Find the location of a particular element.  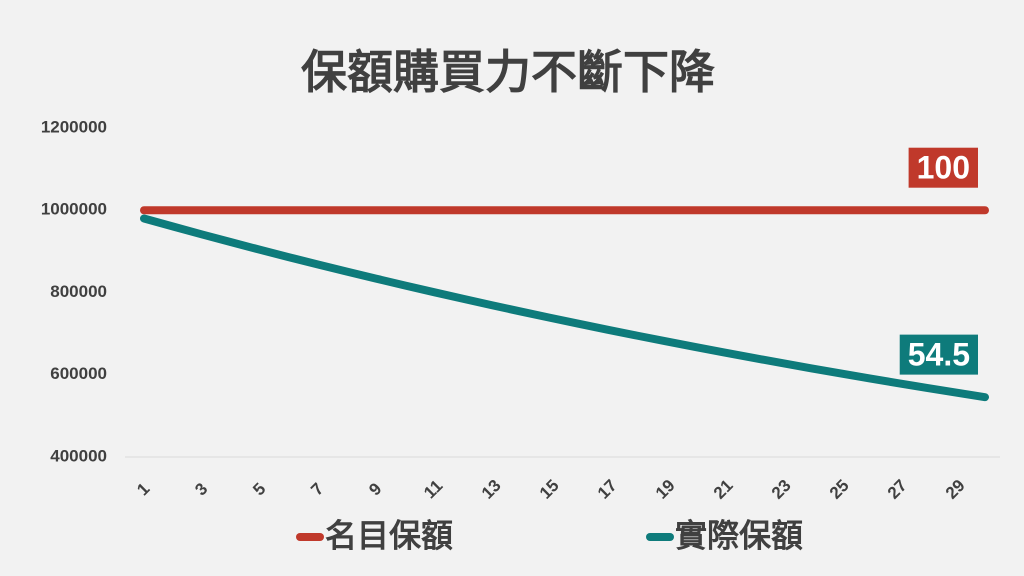

x-tick-label: 19 is located at coordinates (665, 489).